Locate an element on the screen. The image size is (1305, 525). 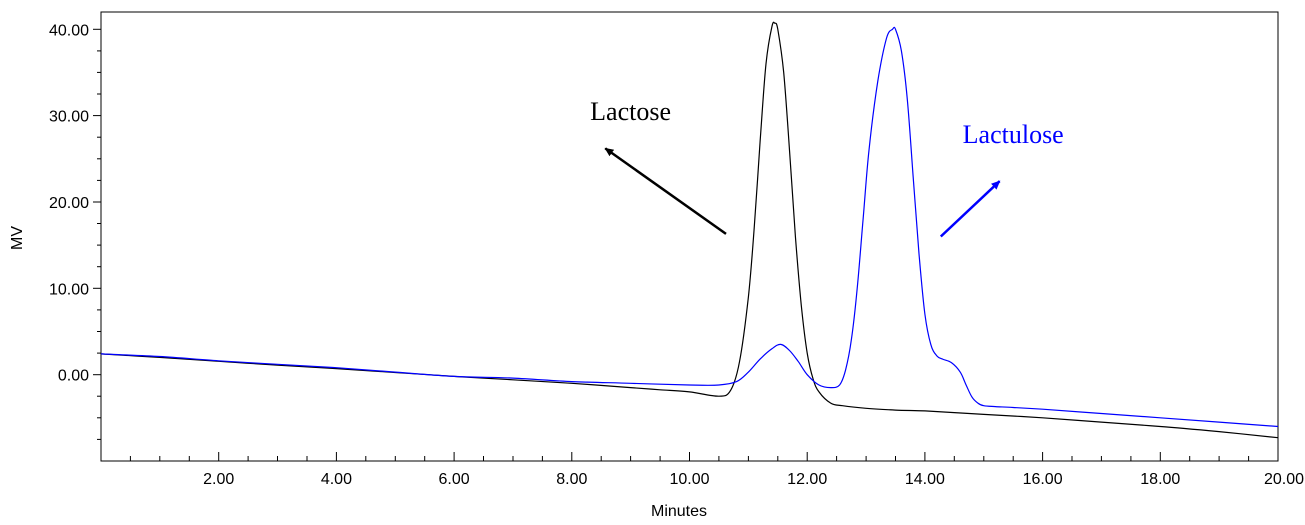
y-tick-label: 10.00 is located at coordinates (69, 289).